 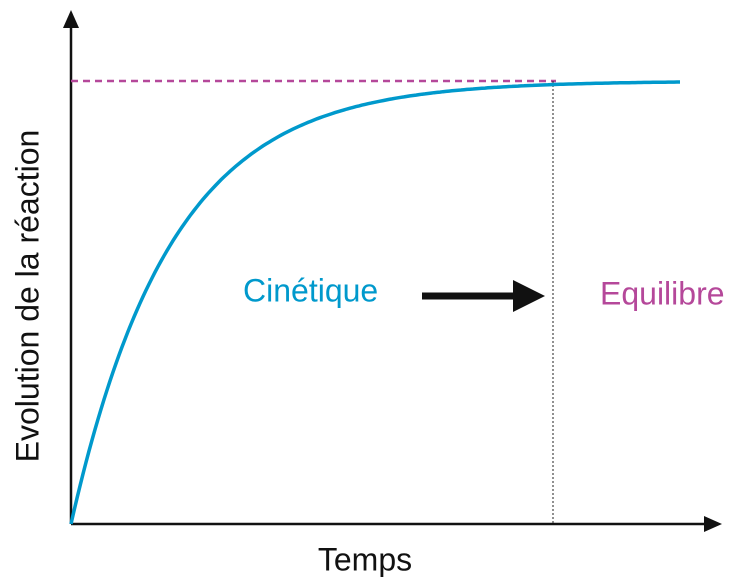 What do you see at coordinates (310, 290) in the screenshot?
I see `kinetics-label: Cinétique` at bounding box center [310, 290].